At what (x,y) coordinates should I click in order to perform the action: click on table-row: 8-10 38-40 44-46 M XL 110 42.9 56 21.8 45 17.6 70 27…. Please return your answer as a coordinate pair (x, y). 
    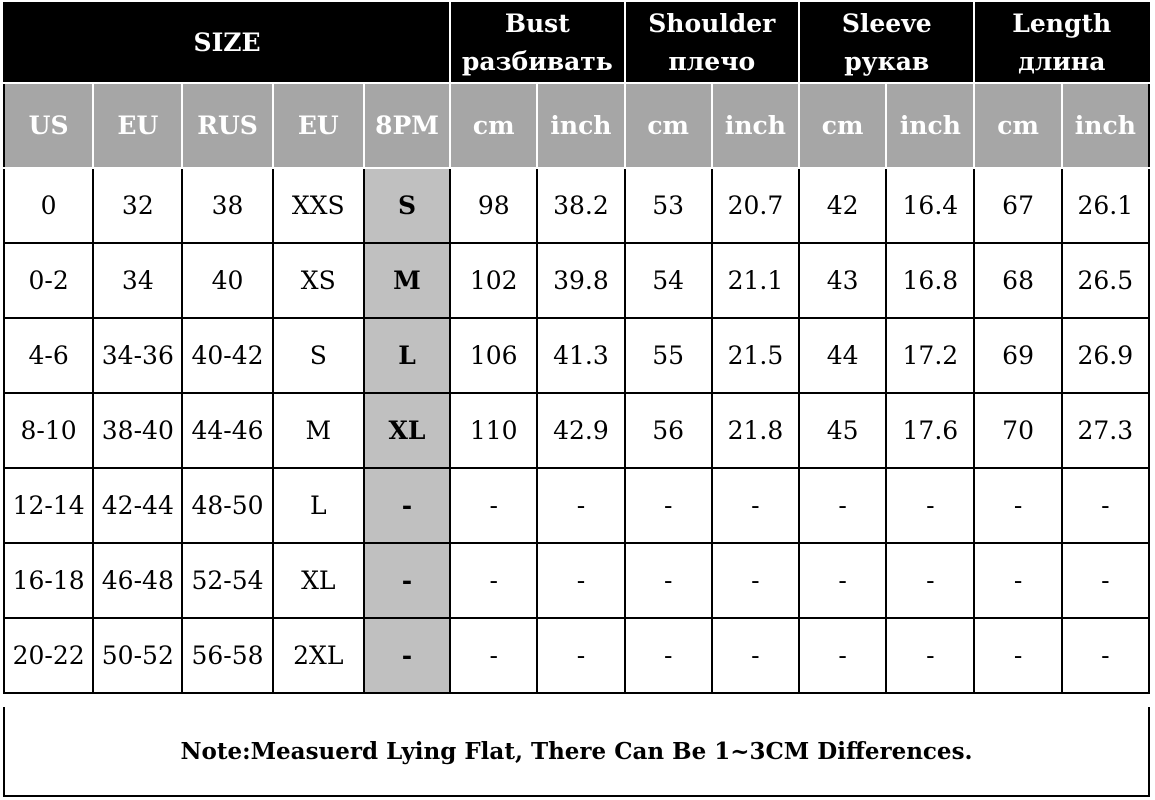
    Looking at the image, I should click on (576, 430).